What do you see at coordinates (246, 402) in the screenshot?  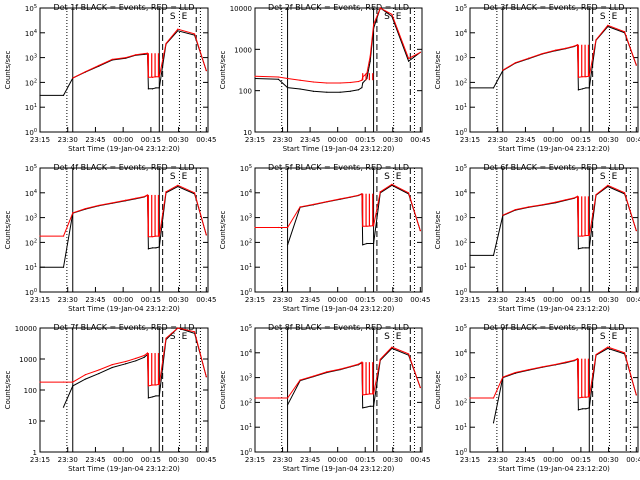 I see `y-tick-label: 10²` at bounding box center [246, 402].